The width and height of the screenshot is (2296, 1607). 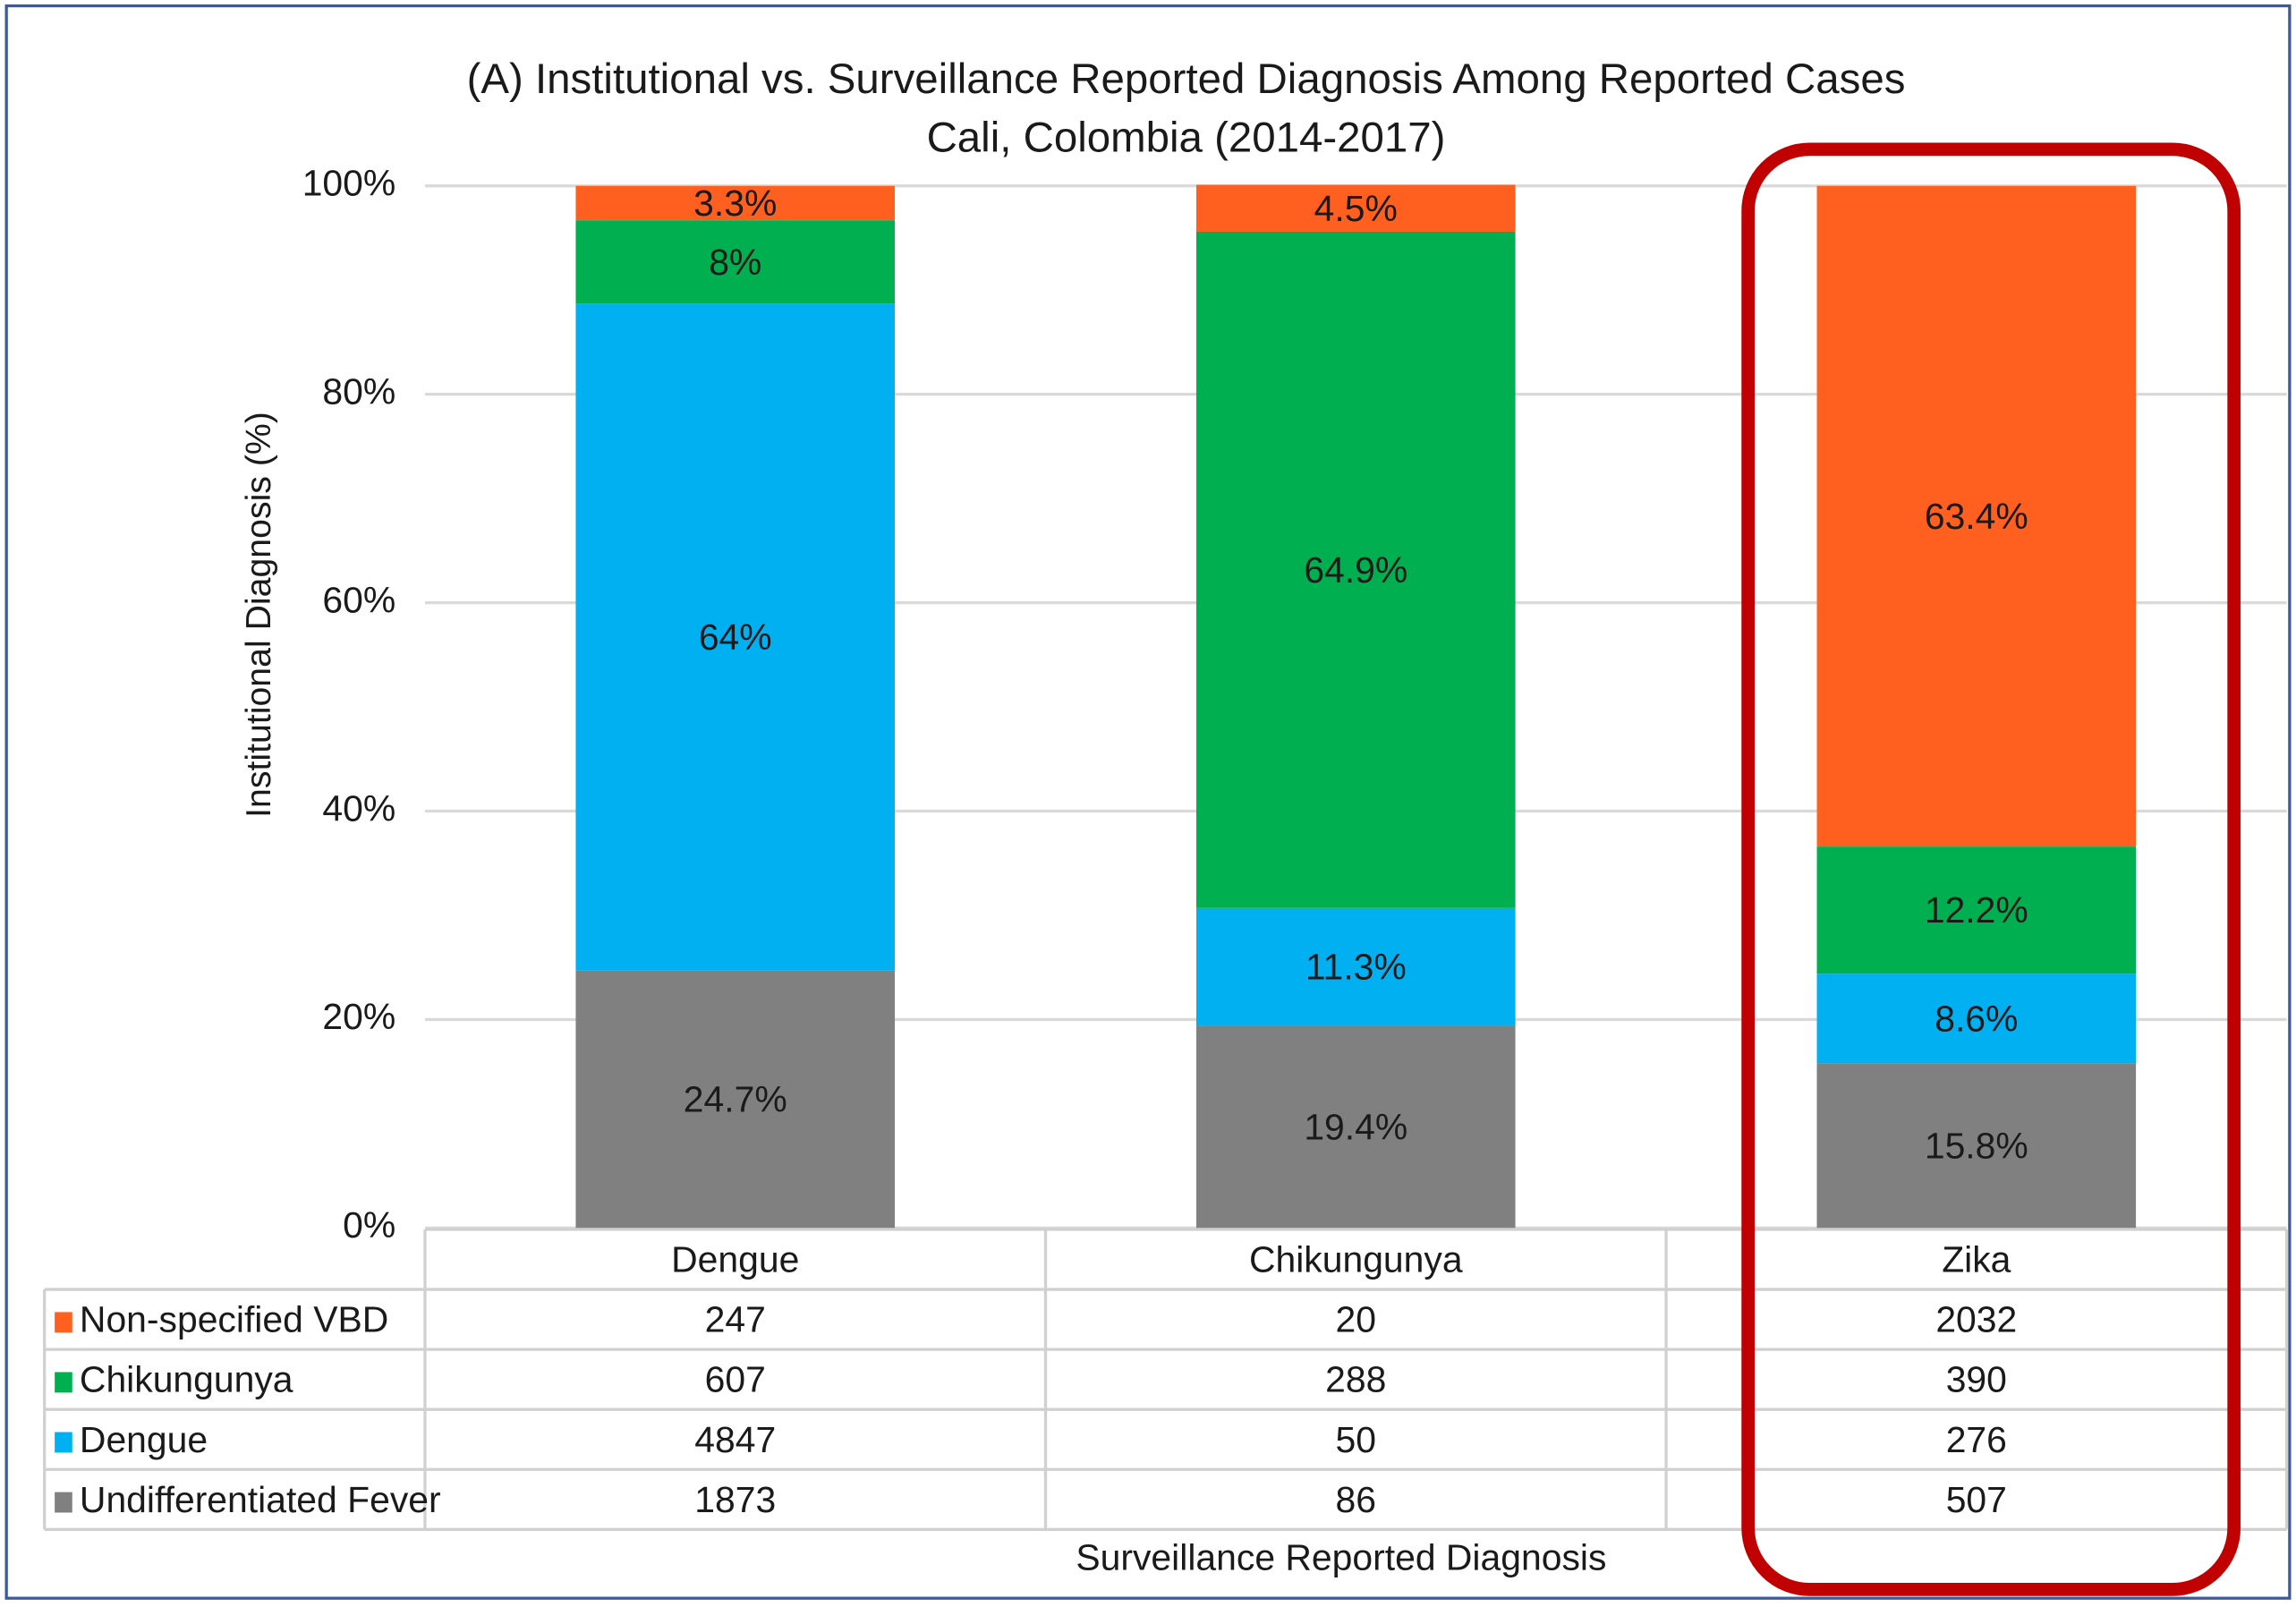 What do you see at coordinates (735, 1259) in the screenshot?
I see `x-tick-label: Dengue` at bounding box center [735, 1259].